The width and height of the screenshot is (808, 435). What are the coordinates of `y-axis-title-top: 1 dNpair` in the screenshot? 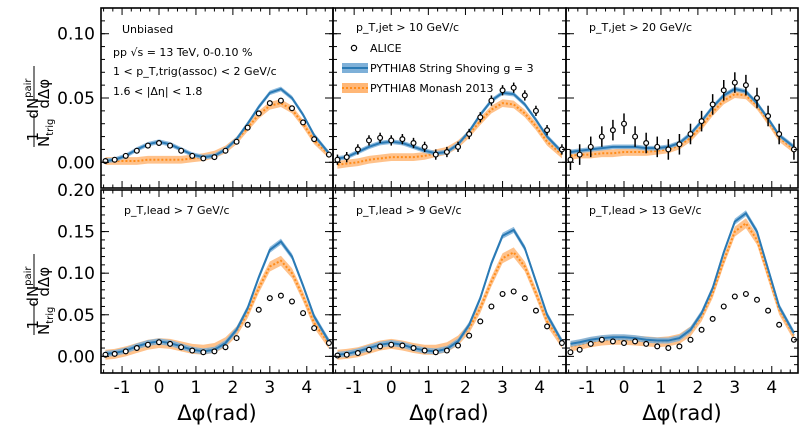 It's located at (33, 110).